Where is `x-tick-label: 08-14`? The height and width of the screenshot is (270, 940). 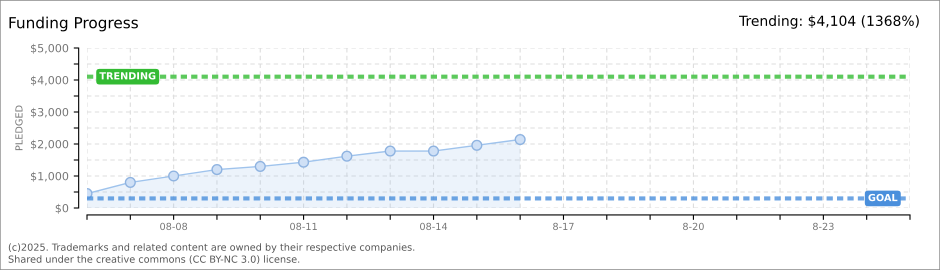
x-tick-label: 08-14 is located at coordinates (434, 226).